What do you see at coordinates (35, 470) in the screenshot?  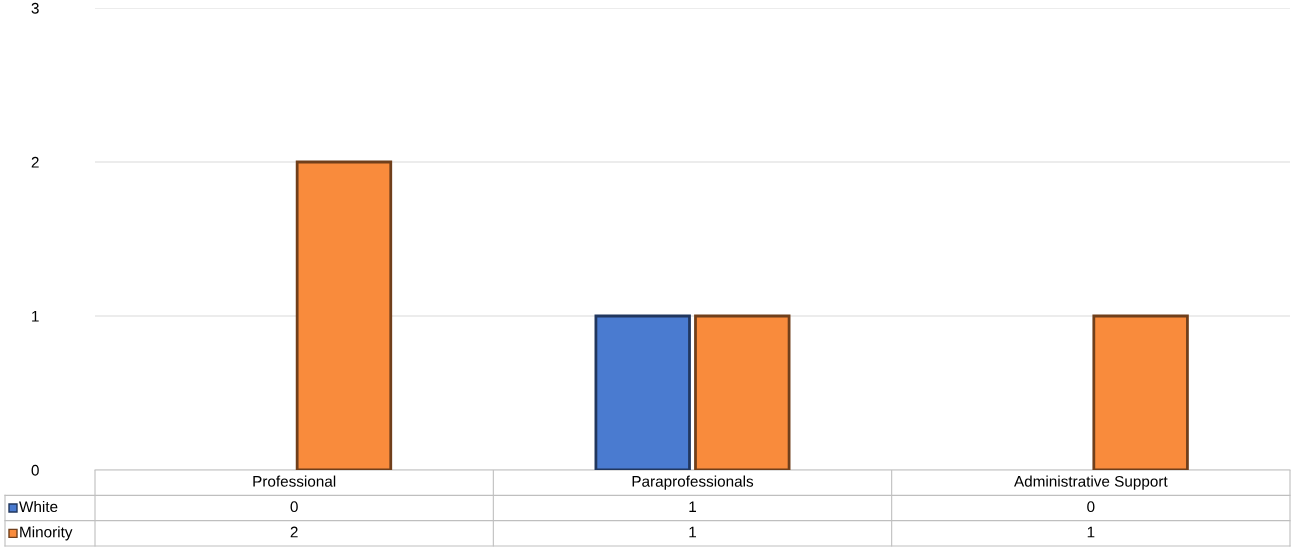 I see `y-tick-label: 0` at bounding box center [35, 470].